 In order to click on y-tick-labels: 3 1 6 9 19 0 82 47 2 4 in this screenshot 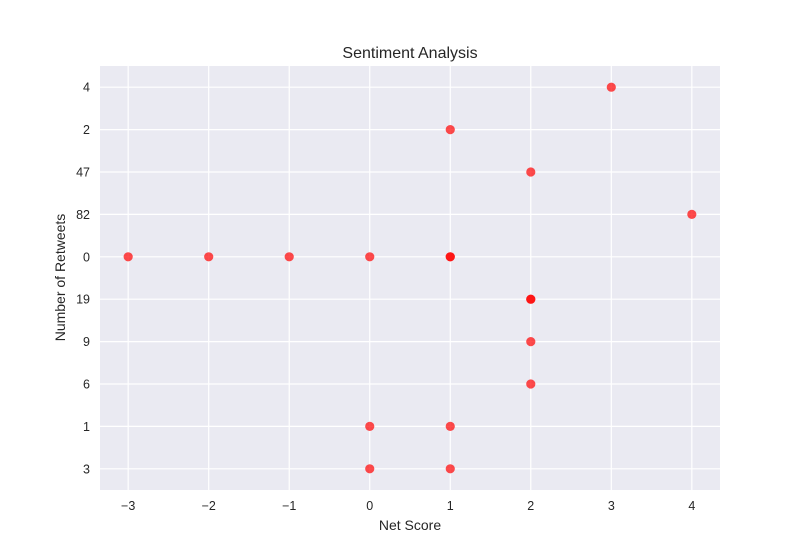, I will do `click(83, 279)`.